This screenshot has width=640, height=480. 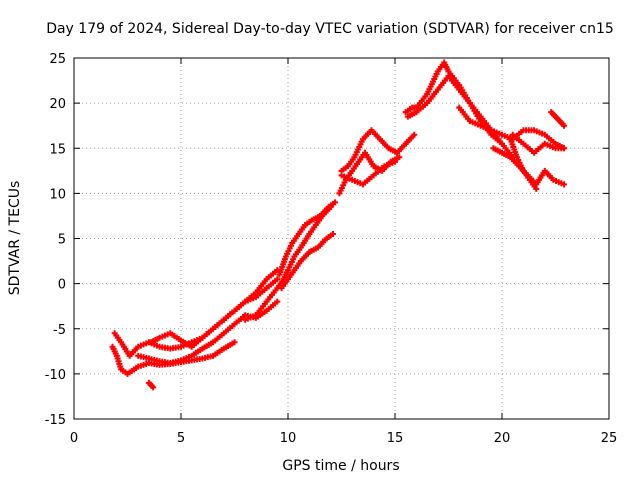 What do you see at coordinates (512, 128) in the screenshot?
I see `series-track-m` at bounding box center [512, 128].